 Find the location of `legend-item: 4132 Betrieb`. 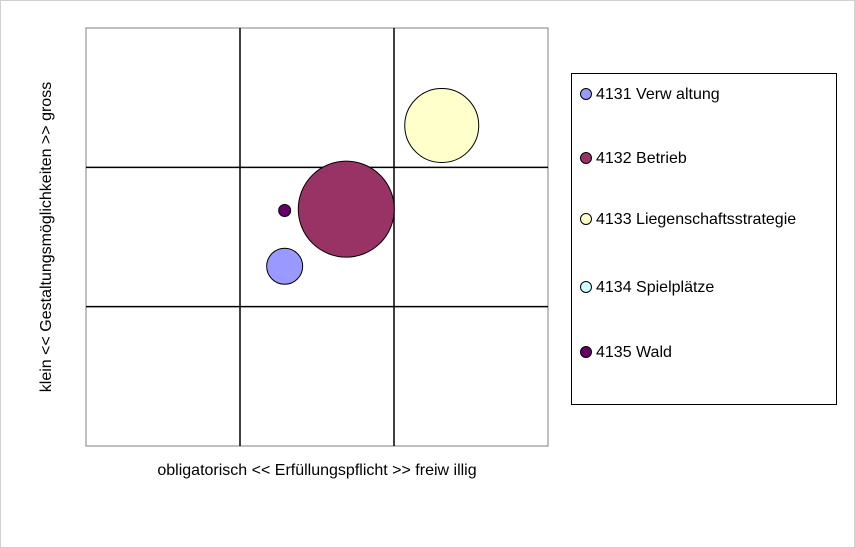

legend-item: 4132 Betrieb is located at coordinates (714, 158).